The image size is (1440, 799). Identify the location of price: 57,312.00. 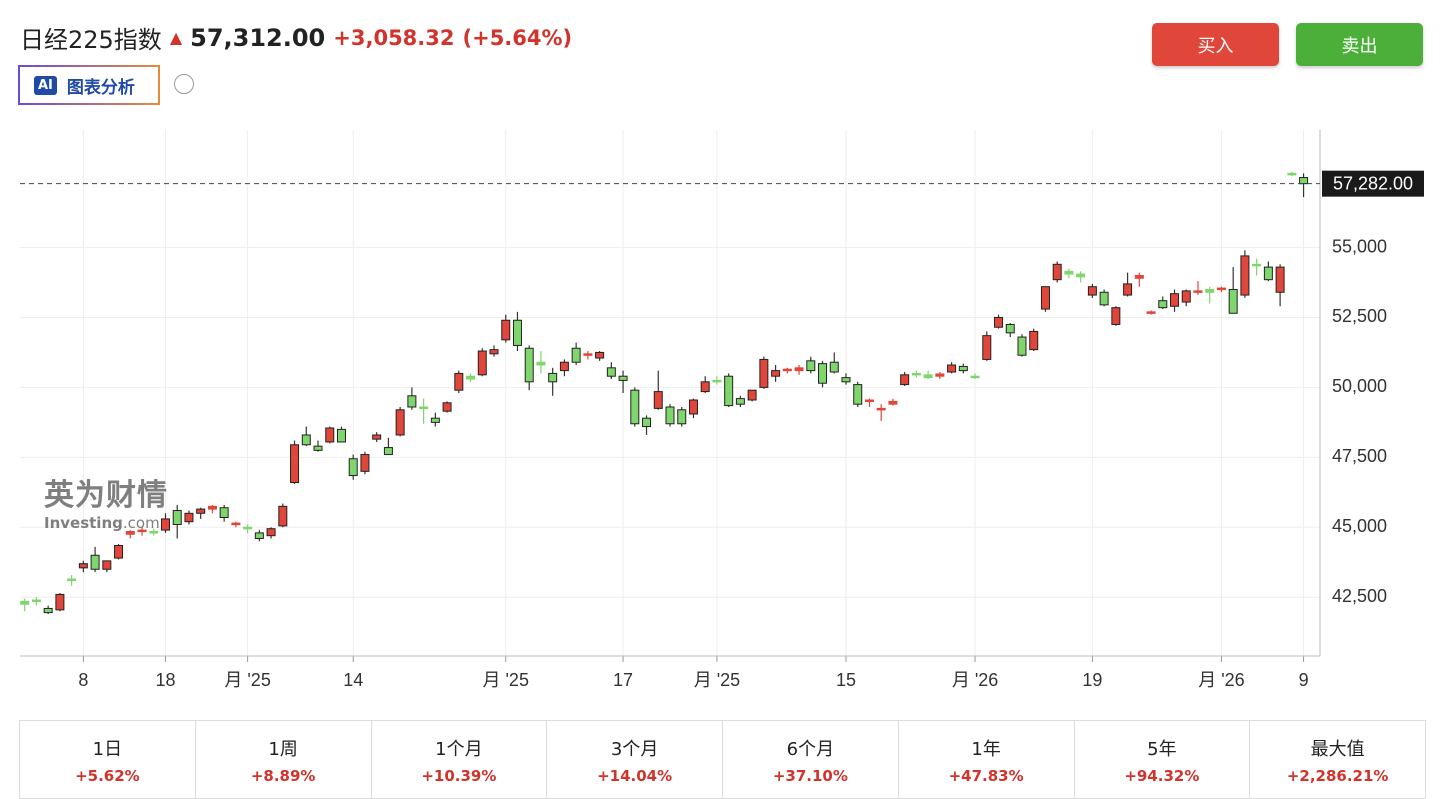
(258, 37).